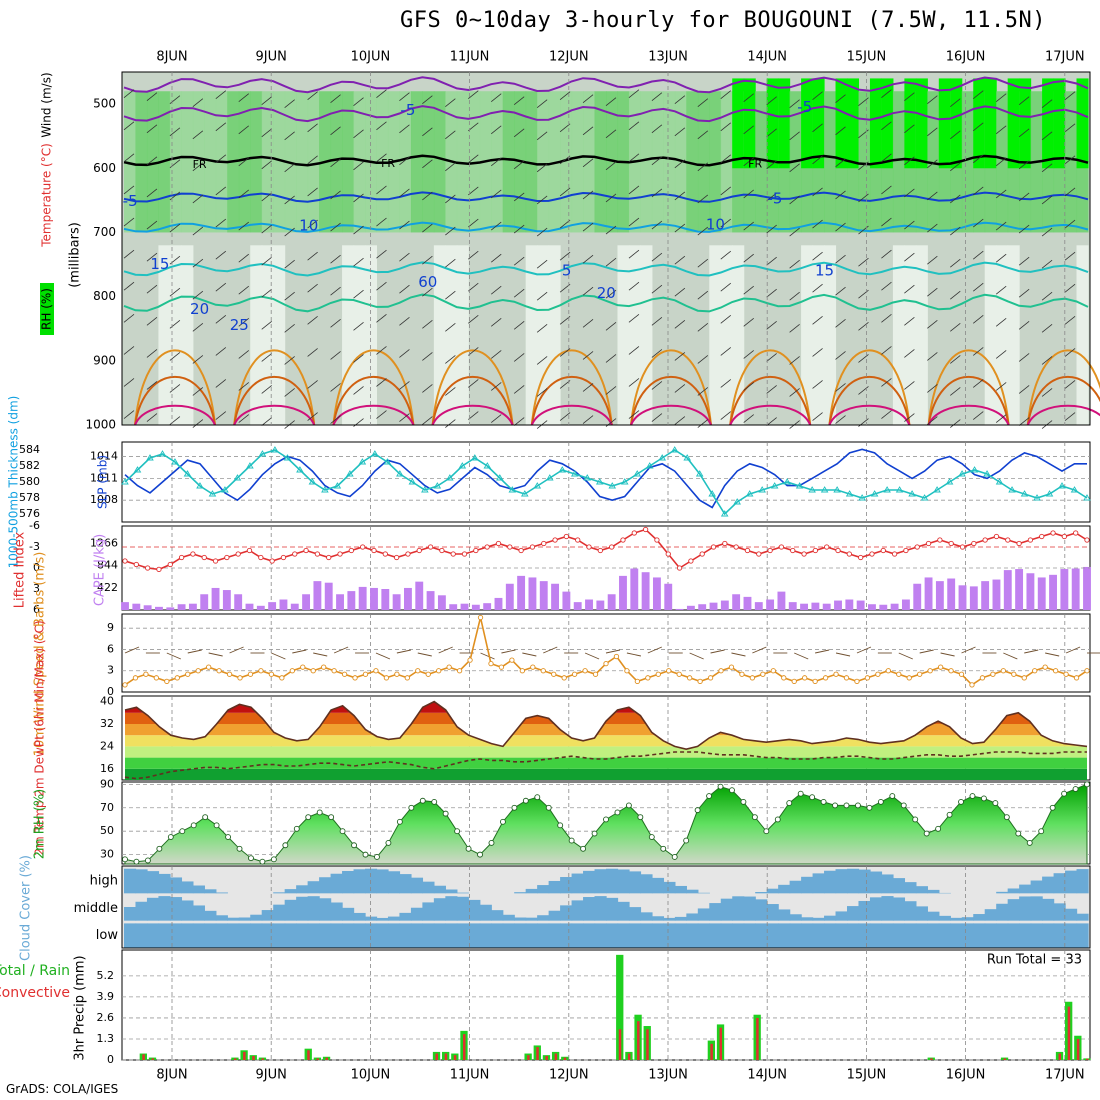  What do you see at coordinates (427, 282) in the screenshot?
I see `contour-label: 60` at bounding box center [427, 282].